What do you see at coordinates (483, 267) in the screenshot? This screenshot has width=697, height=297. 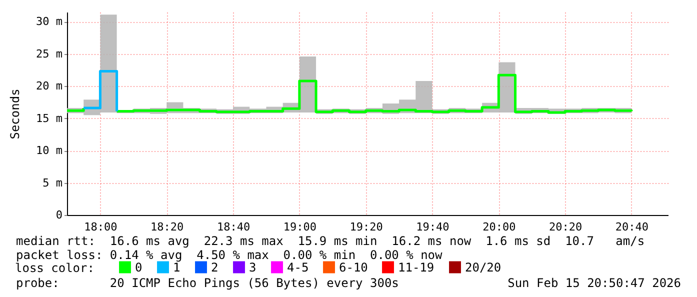 I see `legend-label: 20/20` at bounding box center [483, 267].